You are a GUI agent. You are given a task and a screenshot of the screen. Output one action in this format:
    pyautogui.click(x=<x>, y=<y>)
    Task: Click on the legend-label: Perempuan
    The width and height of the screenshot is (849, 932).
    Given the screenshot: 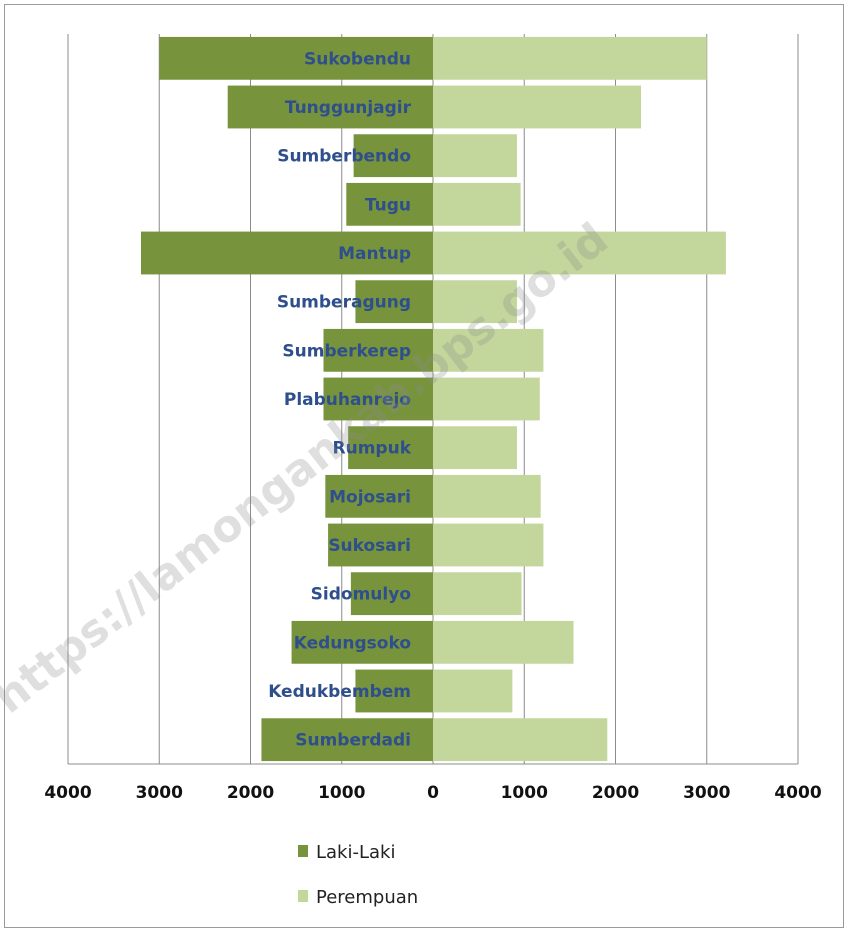 What is the action you would take?
    pyautogui.click(x=367, y=897)
    